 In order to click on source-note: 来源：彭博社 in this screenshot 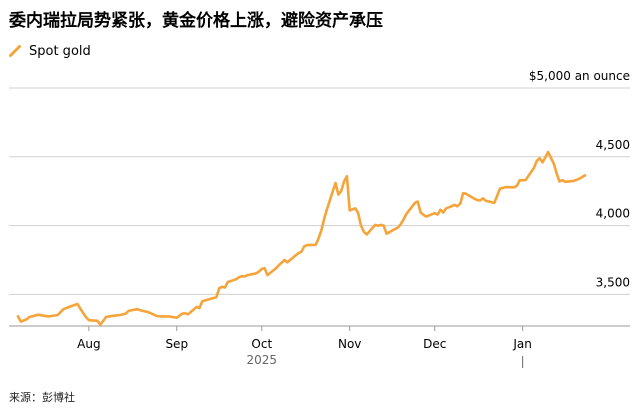, I will do `click(42, 397)`.